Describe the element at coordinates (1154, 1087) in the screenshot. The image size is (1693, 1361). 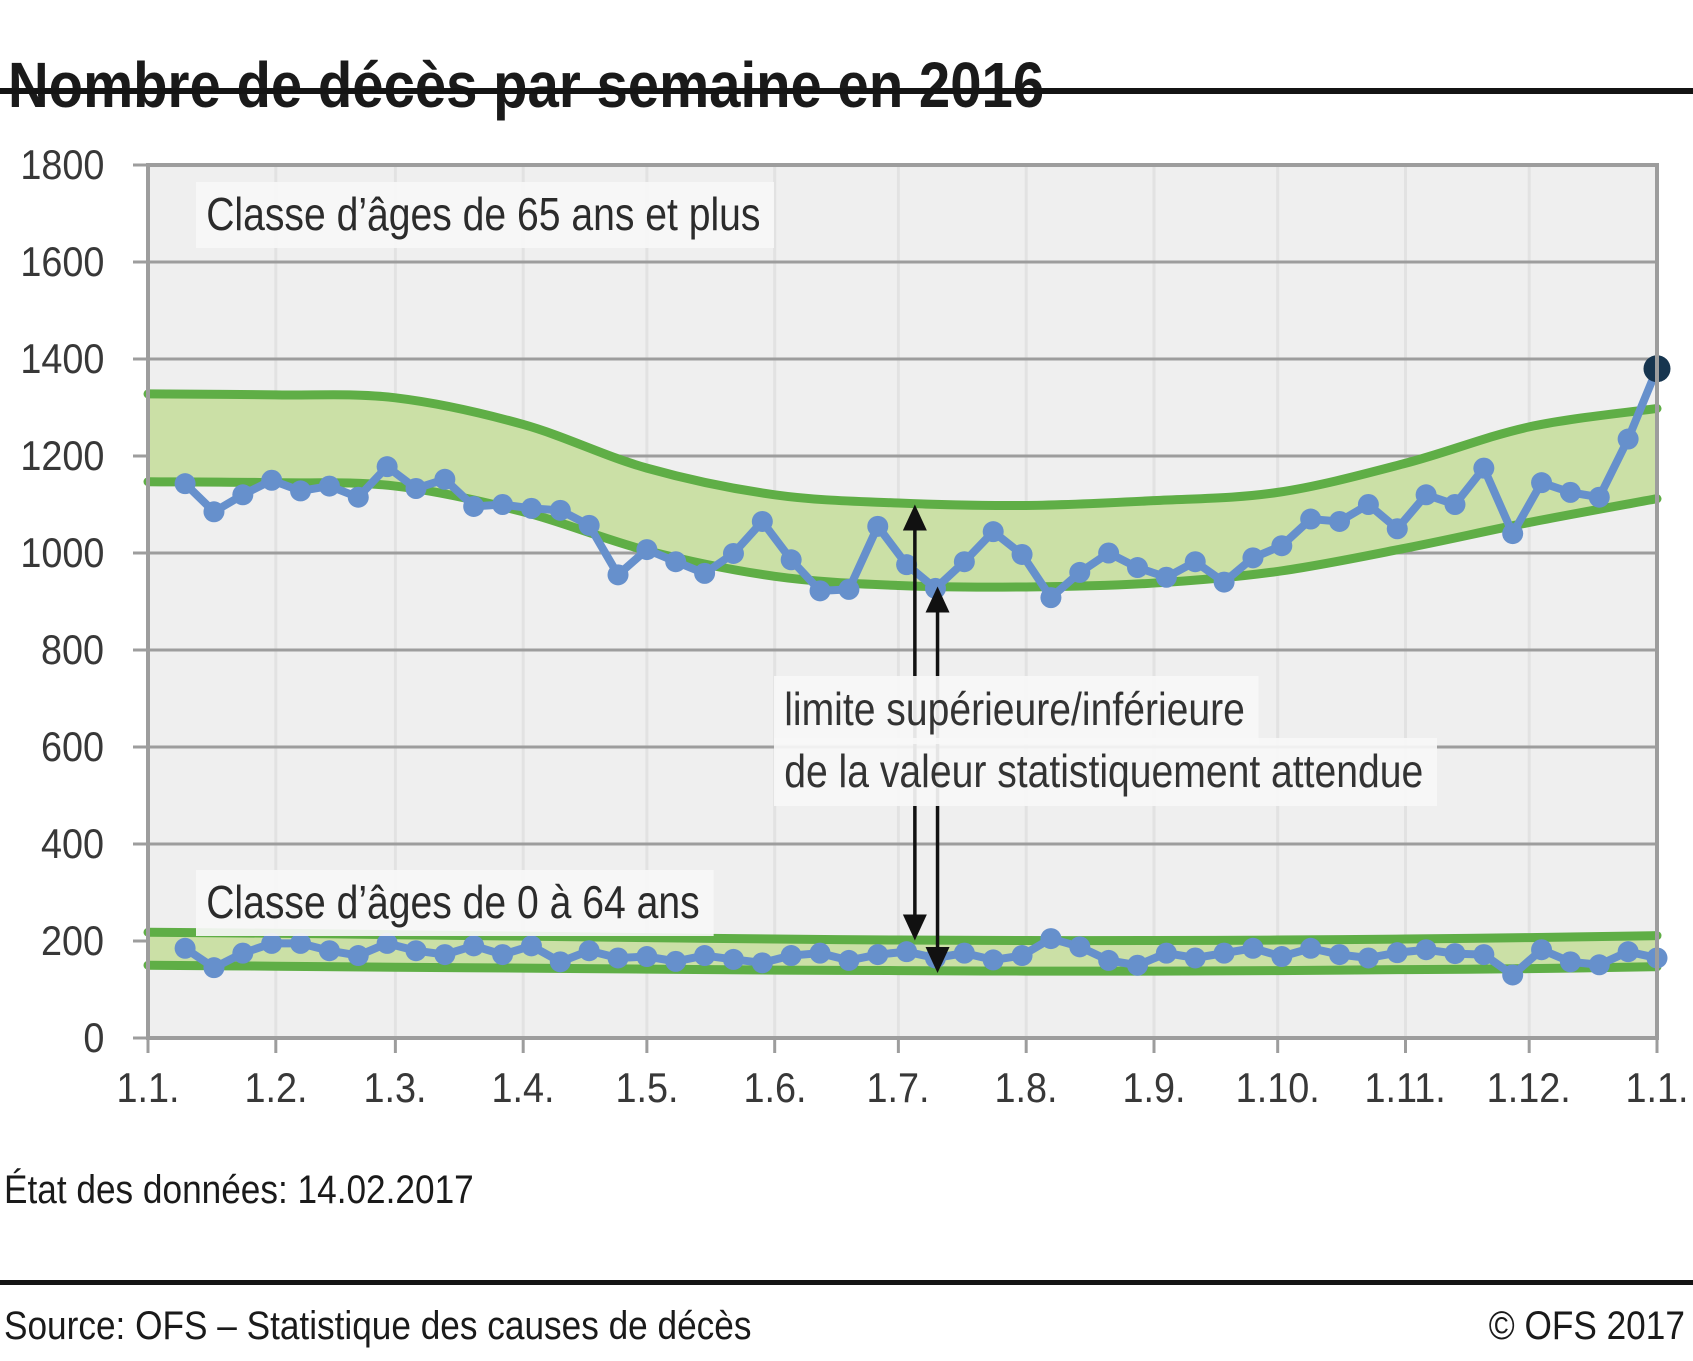
I see `x-axis-label: 1.9.` at that location.